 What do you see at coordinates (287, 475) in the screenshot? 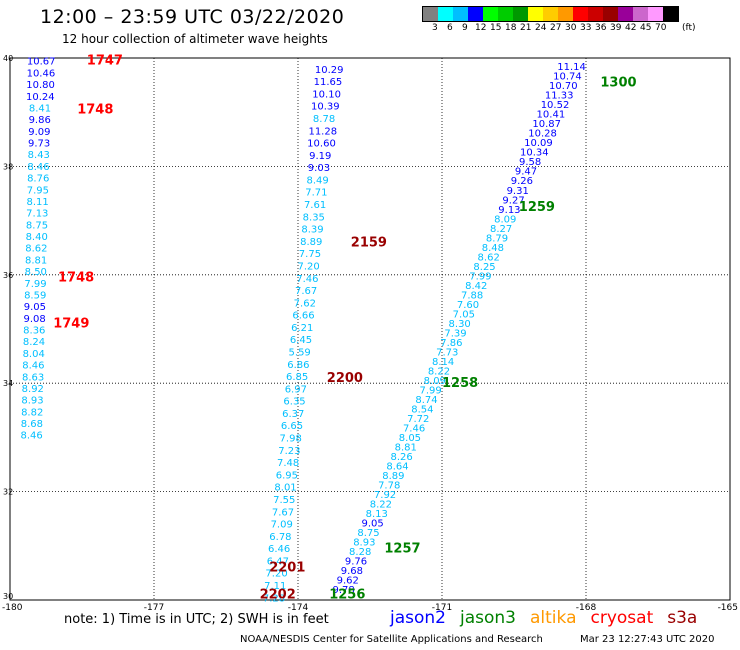
I see `swh-value: 6.95` at bounding box center [287, 475].